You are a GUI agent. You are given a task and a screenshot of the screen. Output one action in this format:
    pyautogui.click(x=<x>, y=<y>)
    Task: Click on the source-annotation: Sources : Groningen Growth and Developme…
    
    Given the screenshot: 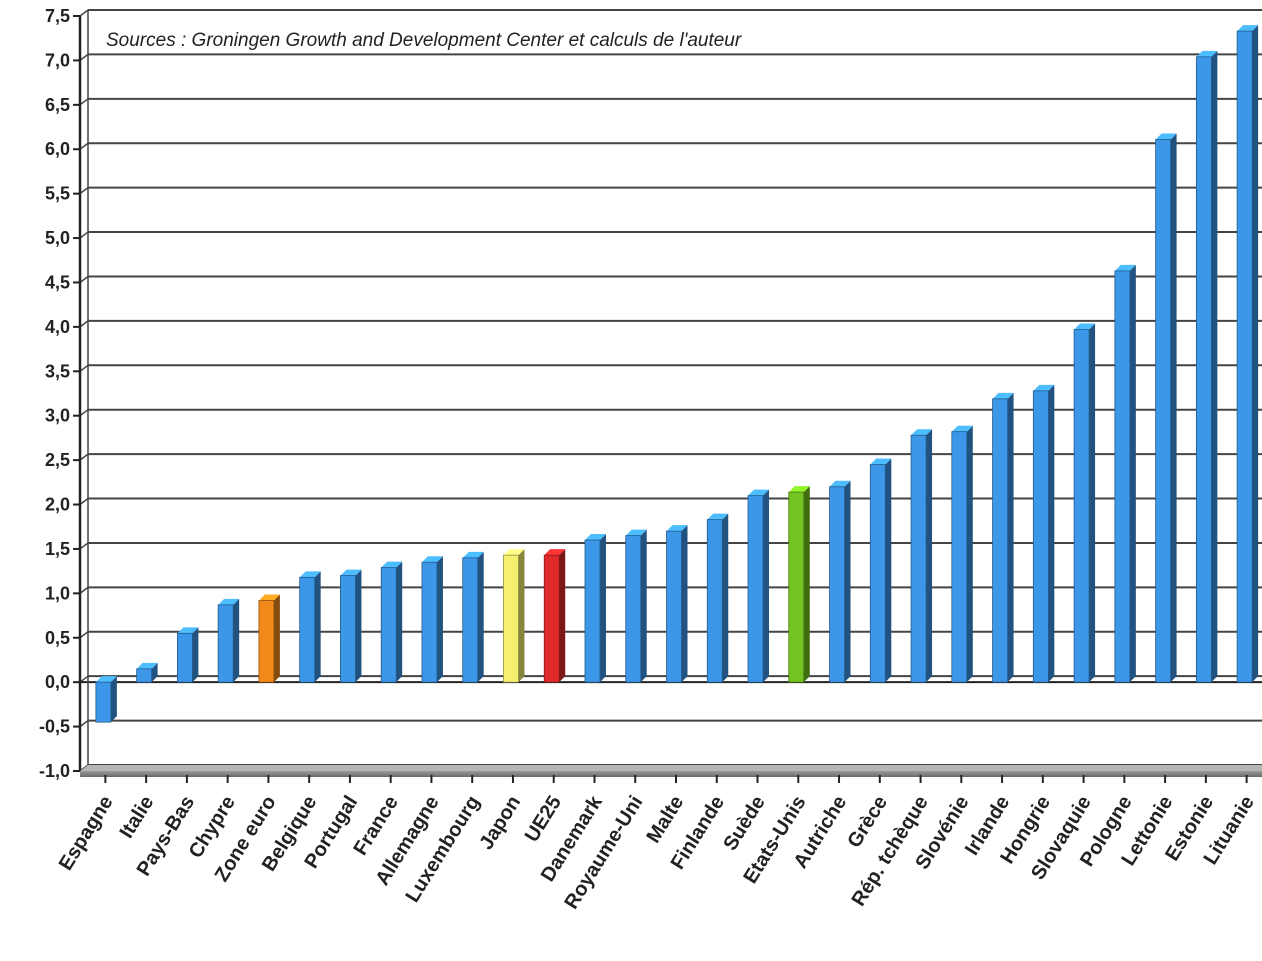 What is the action you would take?
    pyautogui.click(x=424, y=40)
    